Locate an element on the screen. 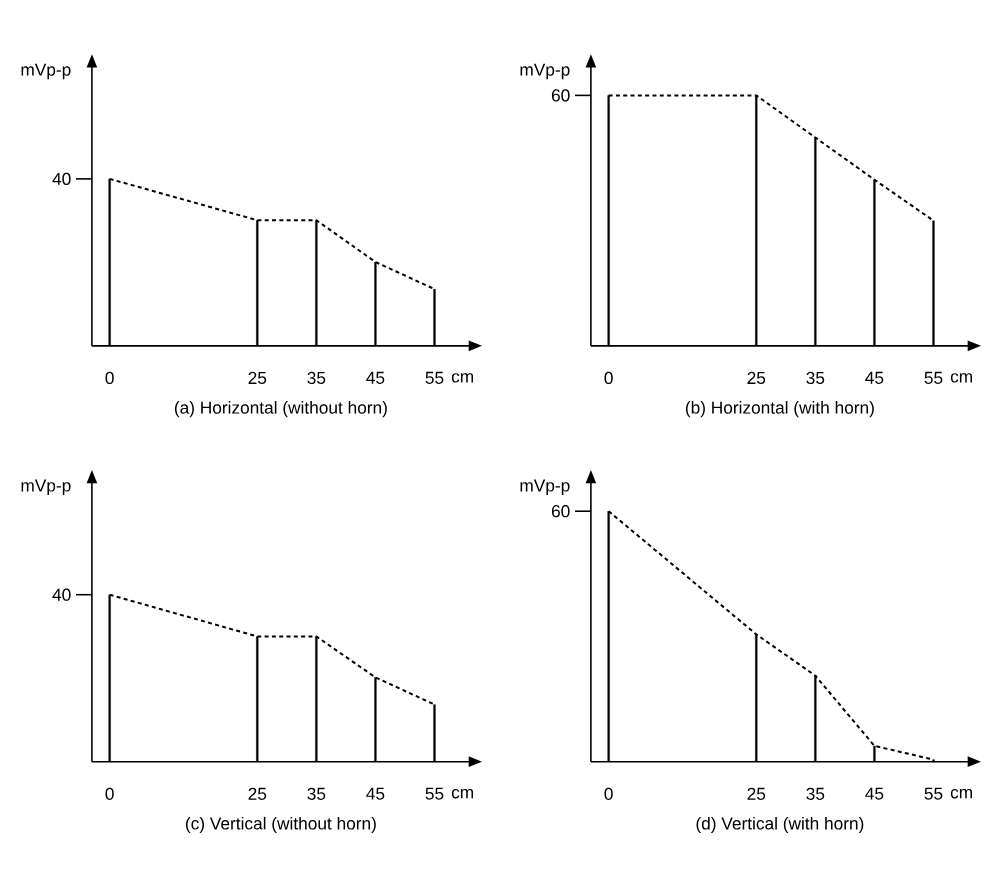  text: (d) Vertical (with horn) is located at coordinates (780, 824).